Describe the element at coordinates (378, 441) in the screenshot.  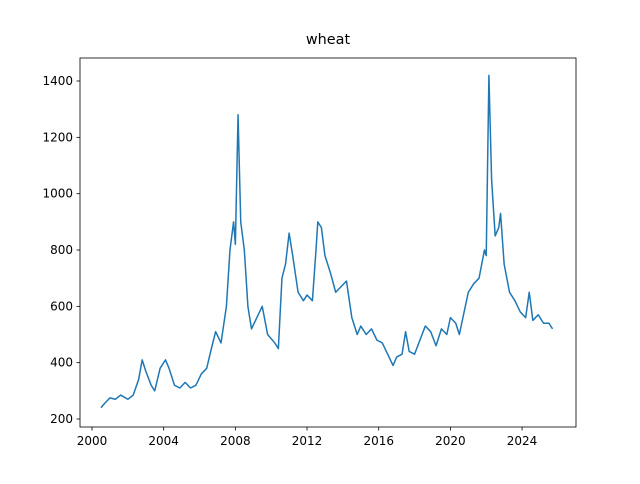
I see `x-tick-label: 2016` at that location.